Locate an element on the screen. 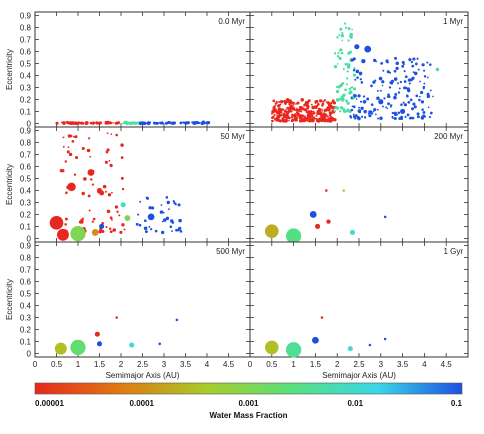  panel-1: 1 Myr is located at coordinates (359, 69).